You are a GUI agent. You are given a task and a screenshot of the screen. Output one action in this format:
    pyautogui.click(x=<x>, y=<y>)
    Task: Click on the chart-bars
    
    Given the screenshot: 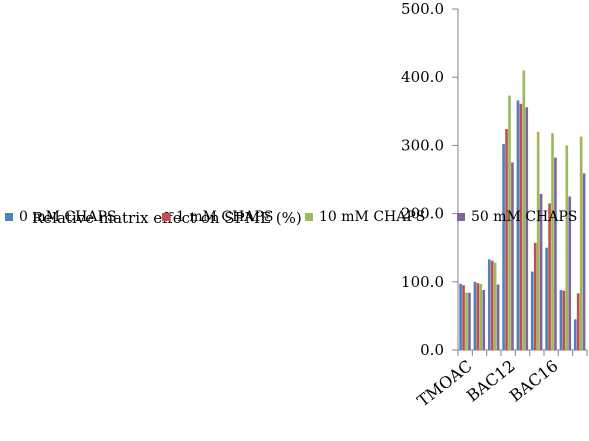 What is the action you would take?
    pyautogui.click(x=522, y=210)
    